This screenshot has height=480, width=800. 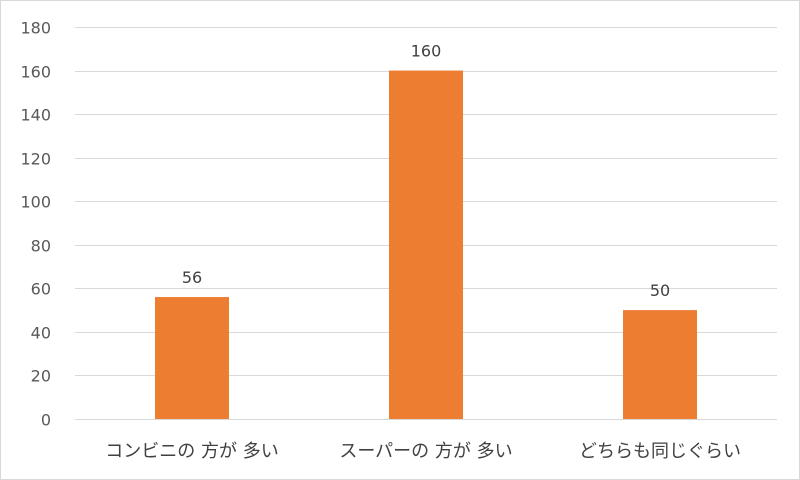 What do you see at coordinates (46, 420) in the screenshot?
I see `y-tick-label: 0` at bounding box center [46, 420].